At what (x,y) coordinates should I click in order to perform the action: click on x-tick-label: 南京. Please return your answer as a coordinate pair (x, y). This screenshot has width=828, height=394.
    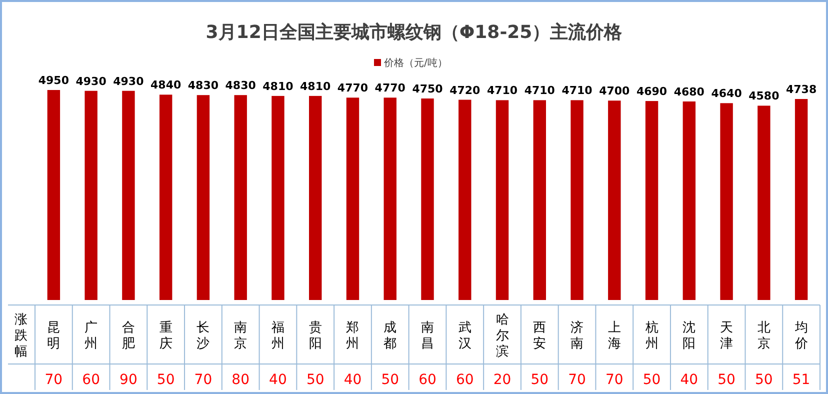
    Looking at the image, I should click on (241, 336).